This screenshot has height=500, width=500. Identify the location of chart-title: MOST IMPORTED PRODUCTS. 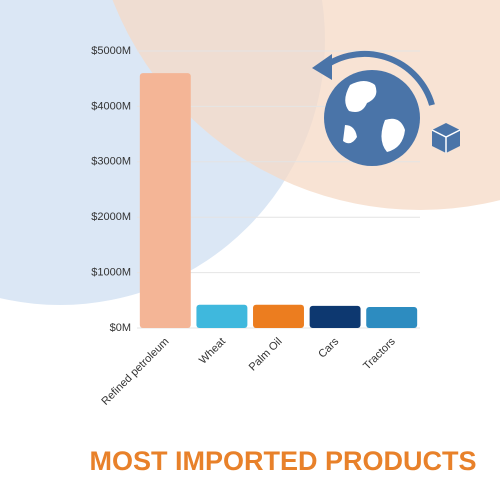
(282, 461).